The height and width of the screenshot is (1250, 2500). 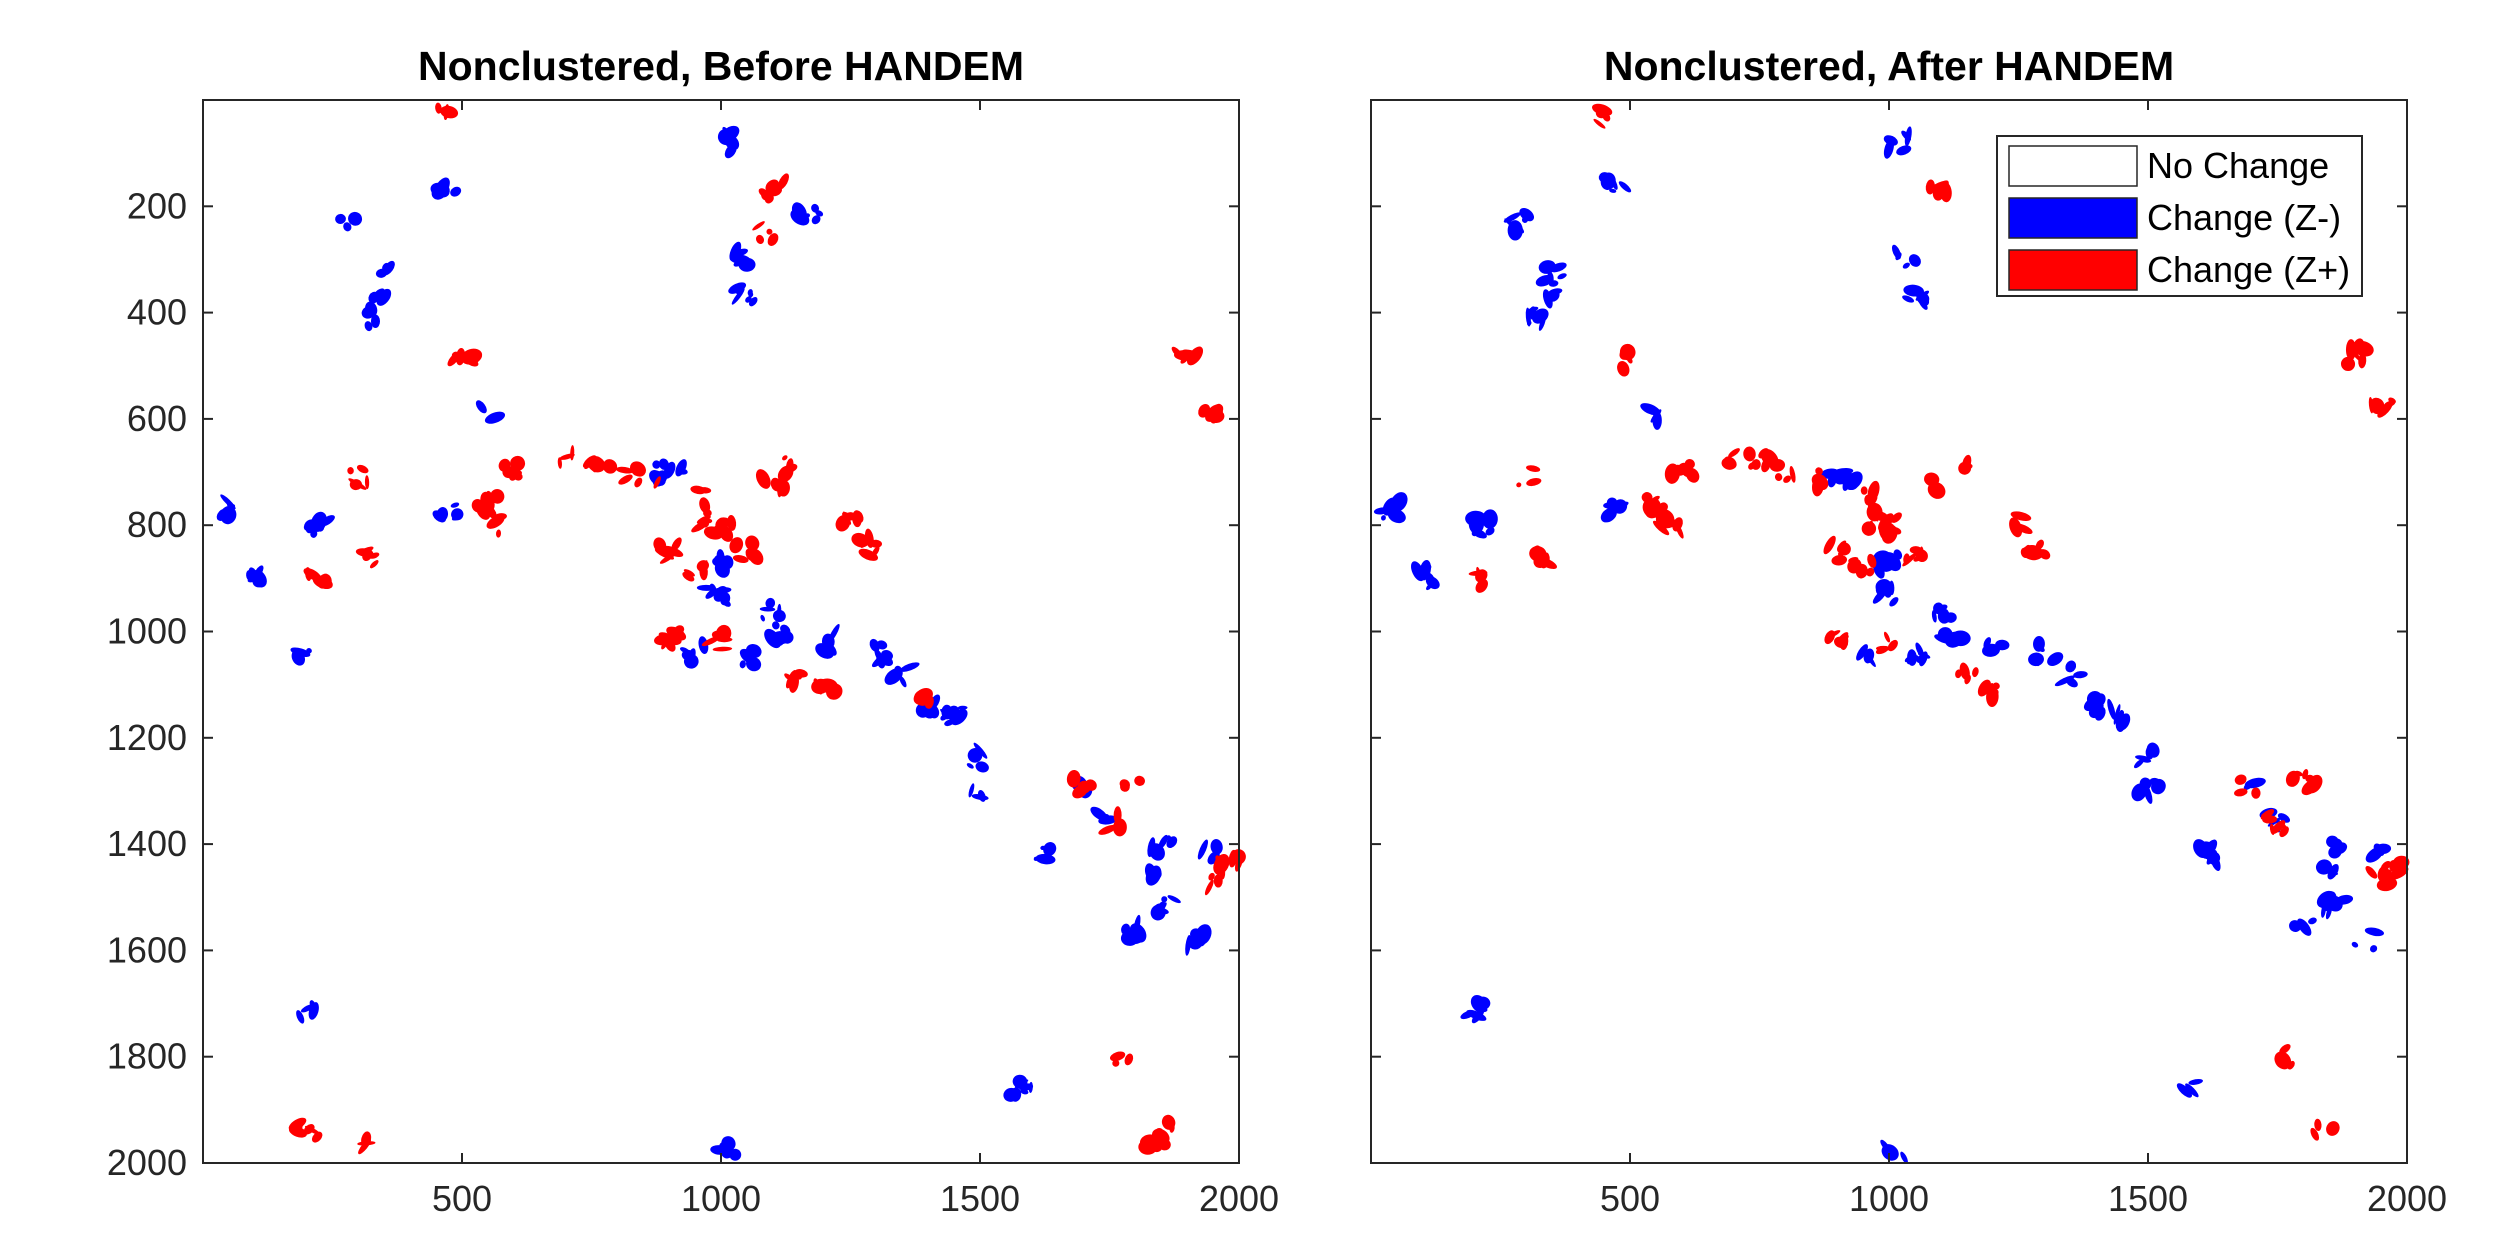 What do you see at coordinates (721, 1198) in the screenshot?
I see `x-tick-label: 1000` at bounding box center [721, 1198].